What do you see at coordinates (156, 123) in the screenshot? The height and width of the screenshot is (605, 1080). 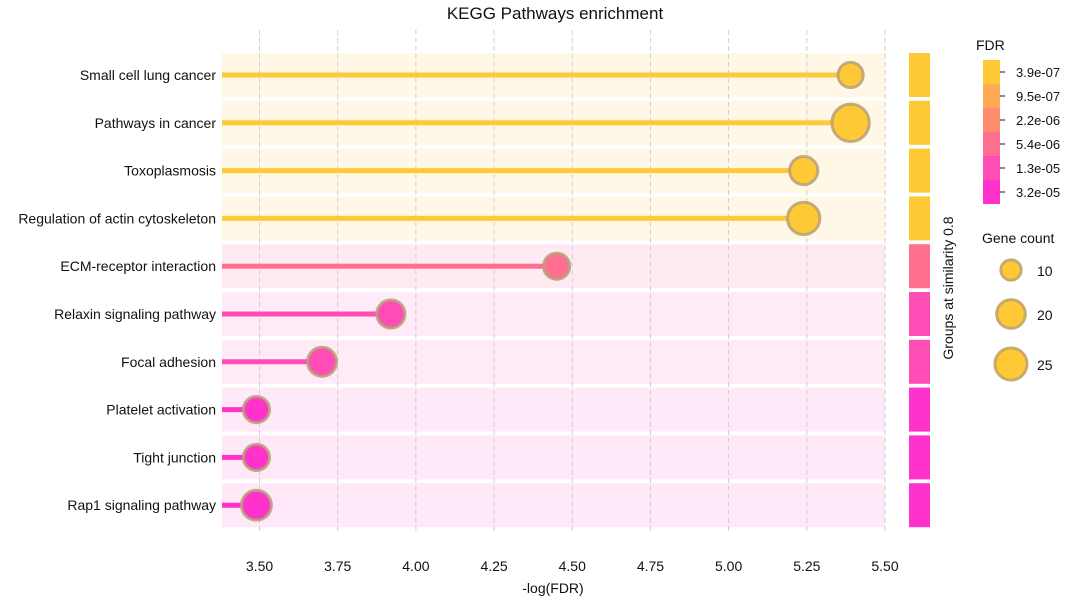 I see `y-category-label: Pathways in cancer` at bounding box center [156, 123].